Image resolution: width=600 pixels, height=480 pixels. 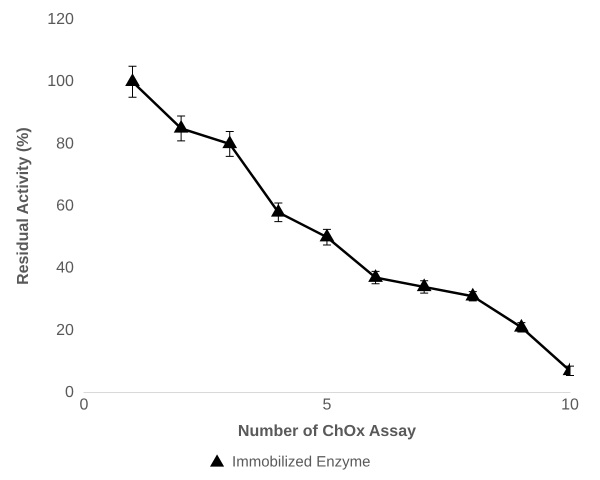 What do you see at coordinates (60, 81) in the screenshot?
I see `y-tick-label: 100` at bounding box center [60, 81].